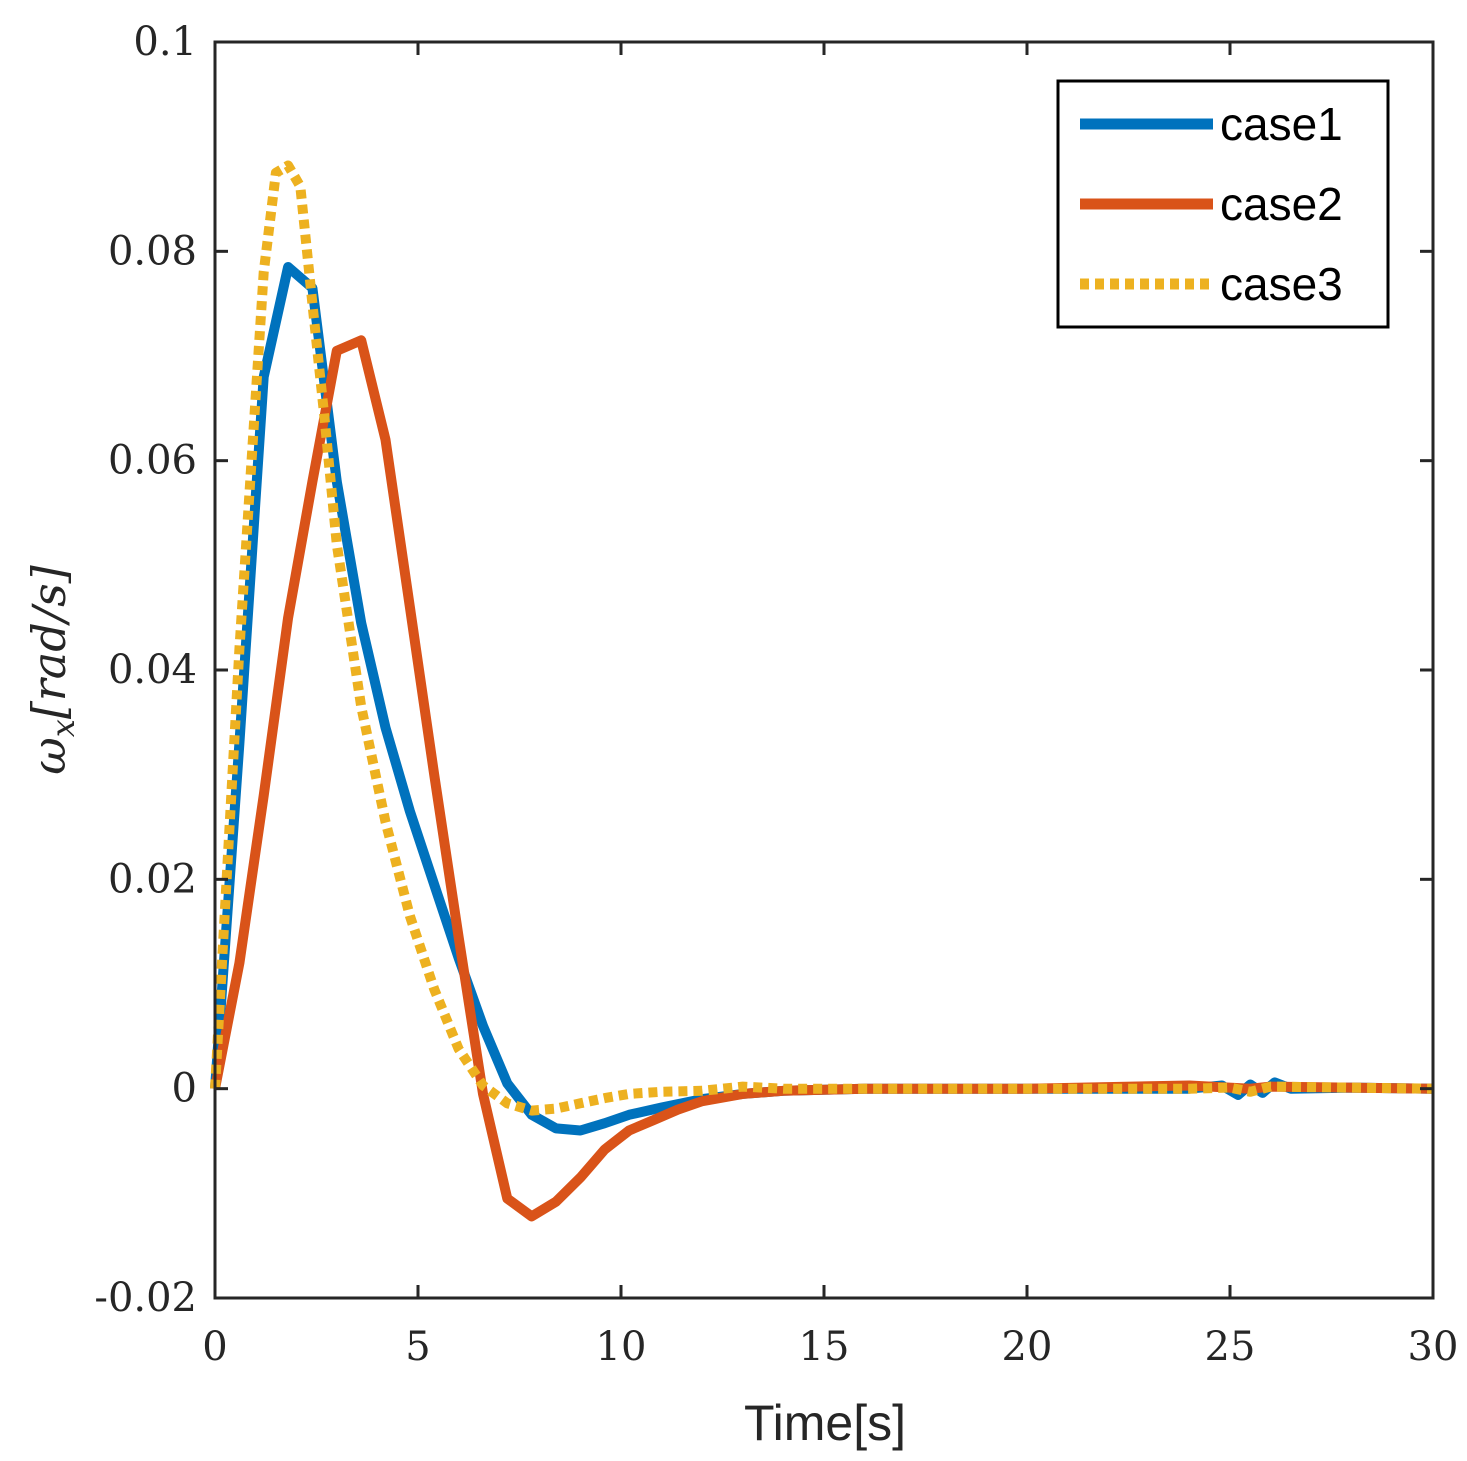 This screenshot has width=1467, height=1461. I want to click on x-tick-label: 10, so click(621, 1347).